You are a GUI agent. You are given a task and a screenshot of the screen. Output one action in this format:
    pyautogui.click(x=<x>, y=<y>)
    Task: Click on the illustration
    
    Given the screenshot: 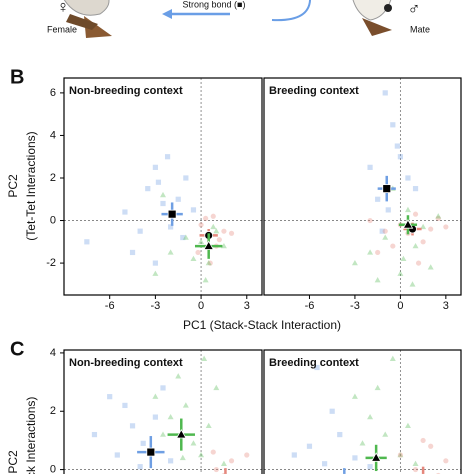 What is the action you would take?
    pyautogui.click(x=227, y=19)
    